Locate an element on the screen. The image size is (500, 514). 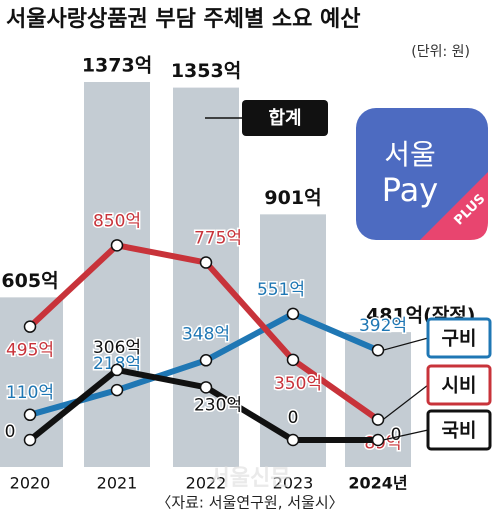
unit: (단위: 원) is located at coordinates (440, 52).